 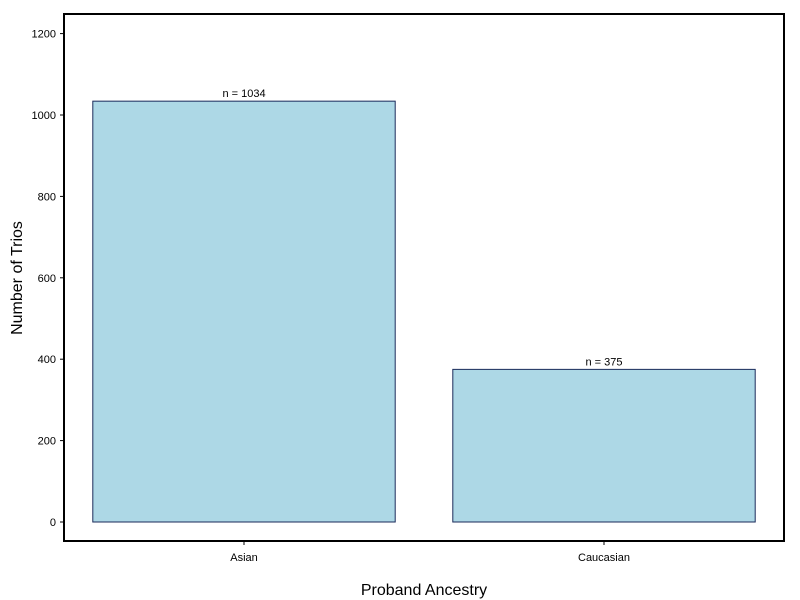 I want to click on bar, so click(x=604, y=445).